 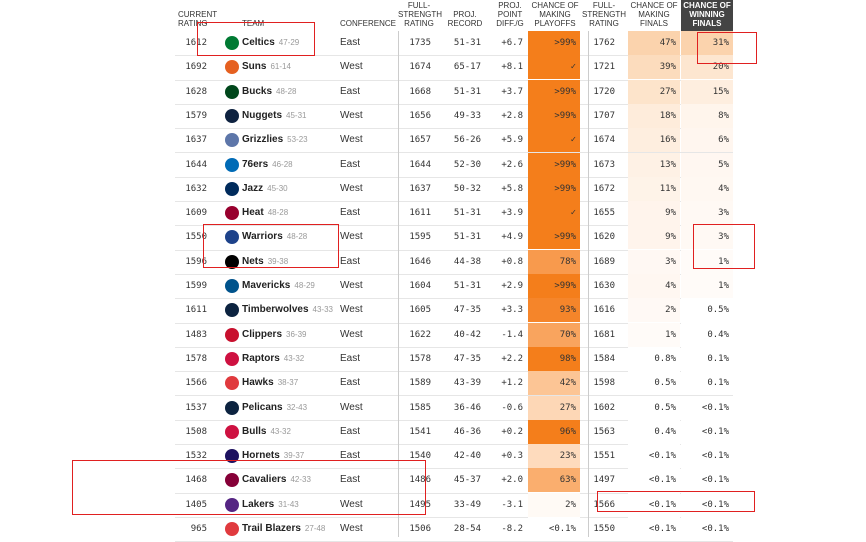 I want to click on make-finals-cell: 18%, so click(x=654, y=115).